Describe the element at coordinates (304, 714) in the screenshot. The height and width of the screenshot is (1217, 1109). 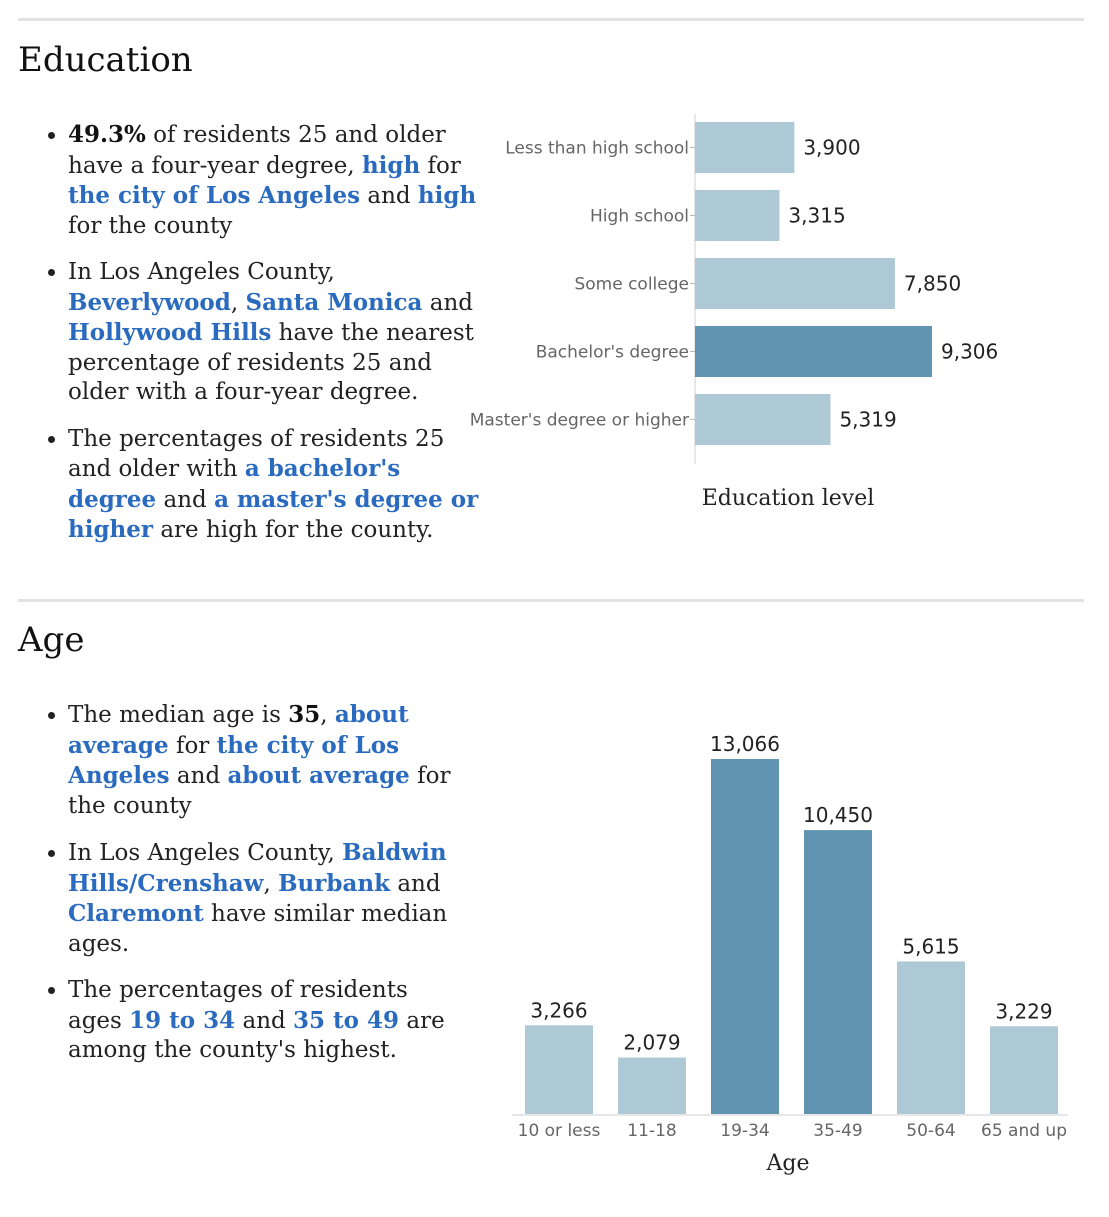
I see `age-highlight-value: 35` at that location.